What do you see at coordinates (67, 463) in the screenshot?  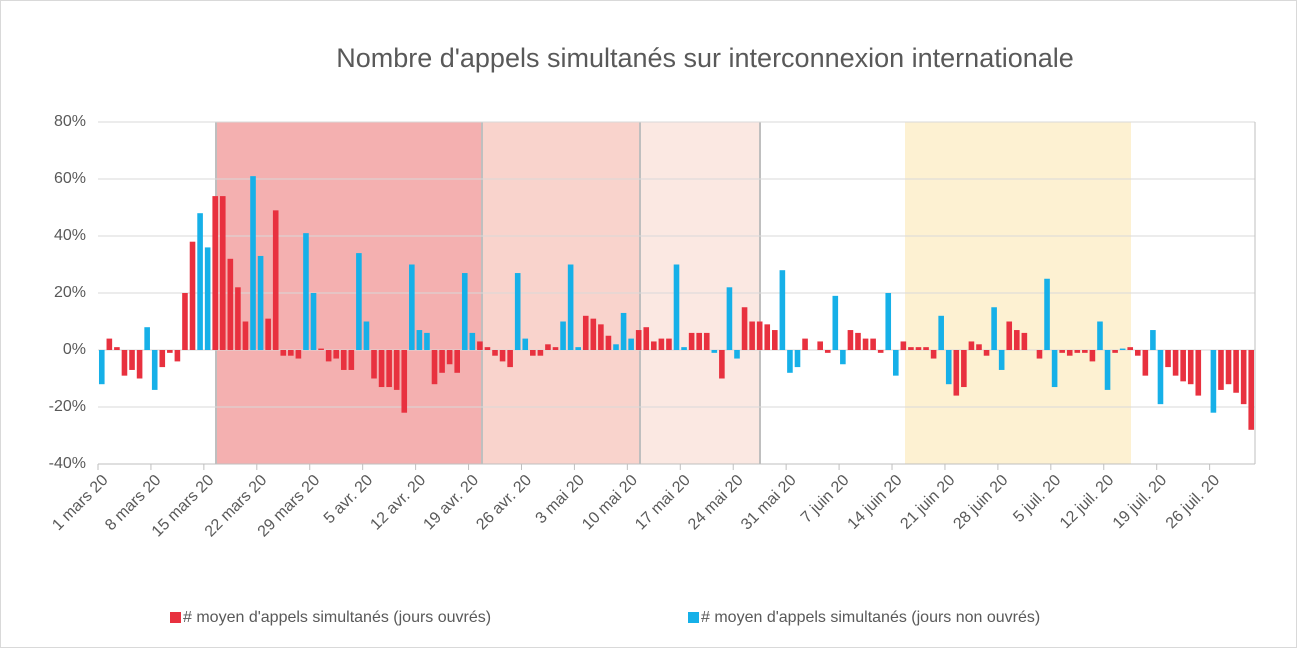 I see `y-tick-label: -40%` at bounding box center [67, 463].